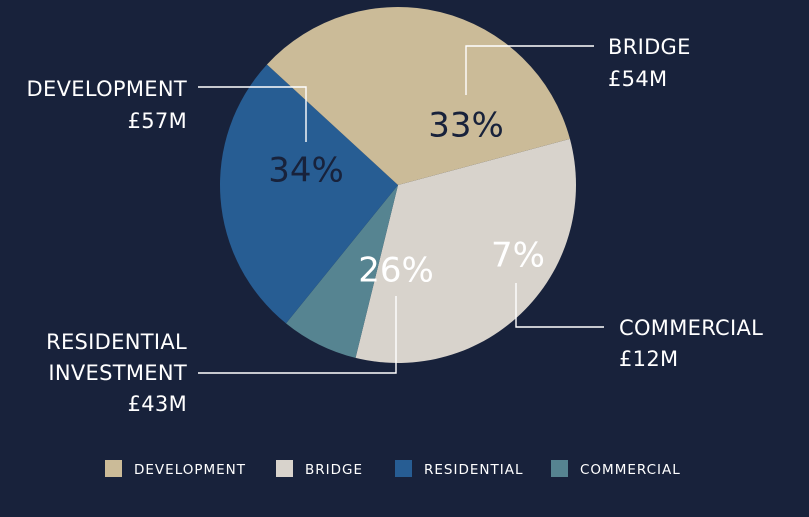 This screenshot has width=809, height=517. What do you see at coordinates (116, 342) in the screenshot?
I see `callout-residential-line-1: RESIDENTIAL` at bounding box center [116, 342].